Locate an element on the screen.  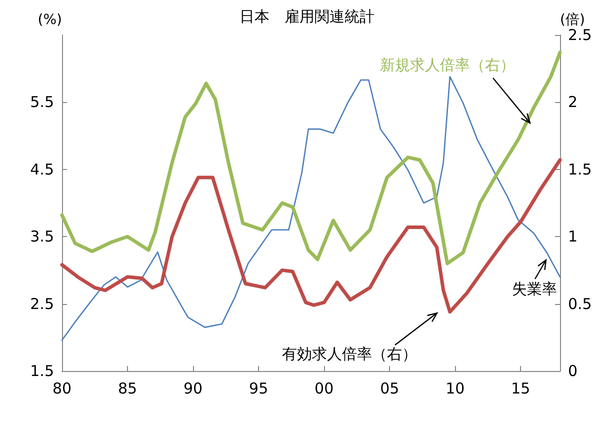
series-label: 失業率 is located at coordinates (534, 289).